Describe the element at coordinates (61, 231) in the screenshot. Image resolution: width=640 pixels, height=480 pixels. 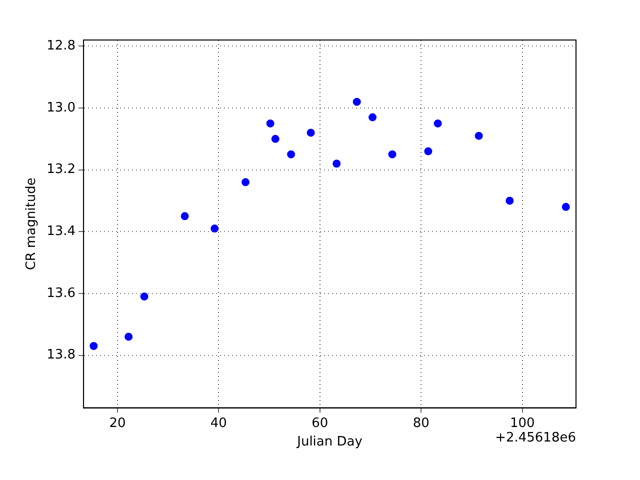
I see `y-tick-label: 13.4` at that location.